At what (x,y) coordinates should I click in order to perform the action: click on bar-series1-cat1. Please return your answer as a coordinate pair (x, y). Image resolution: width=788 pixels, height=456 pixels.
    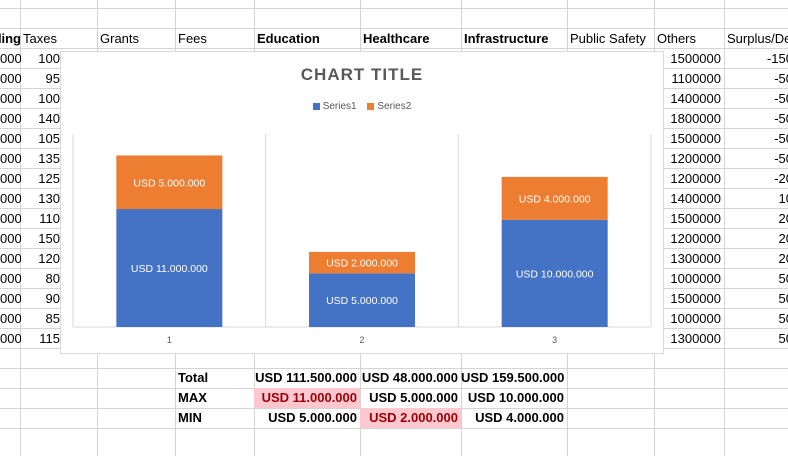
    Looking at the image, I should click on (169, 268).